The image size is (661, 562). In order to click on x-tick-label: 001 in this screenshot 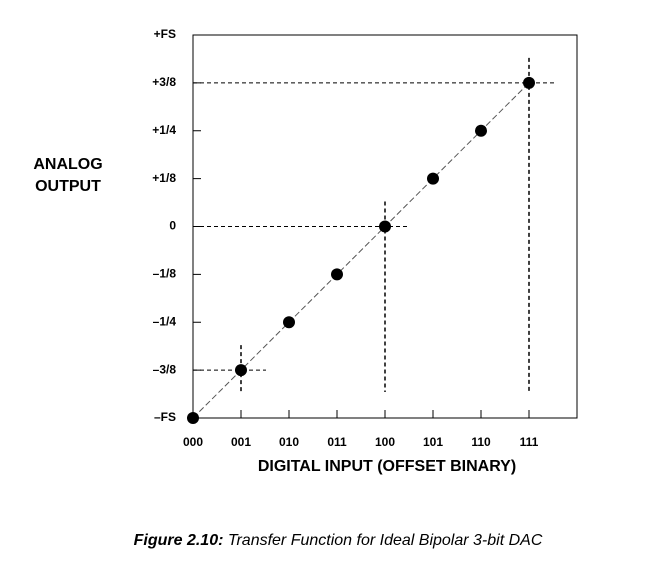, I will do `click(241, 442)`.